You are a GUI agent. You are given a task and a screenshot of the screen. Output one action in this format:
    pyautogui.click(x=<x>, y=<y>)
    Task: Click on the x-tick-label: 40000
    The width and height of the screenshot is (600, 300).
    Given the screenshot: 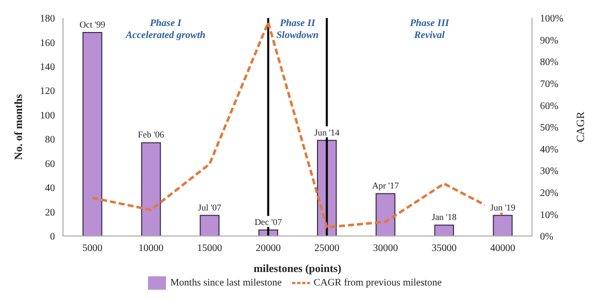 What is the action you would take?
    pyautogui.click(x=503, y=248)
    